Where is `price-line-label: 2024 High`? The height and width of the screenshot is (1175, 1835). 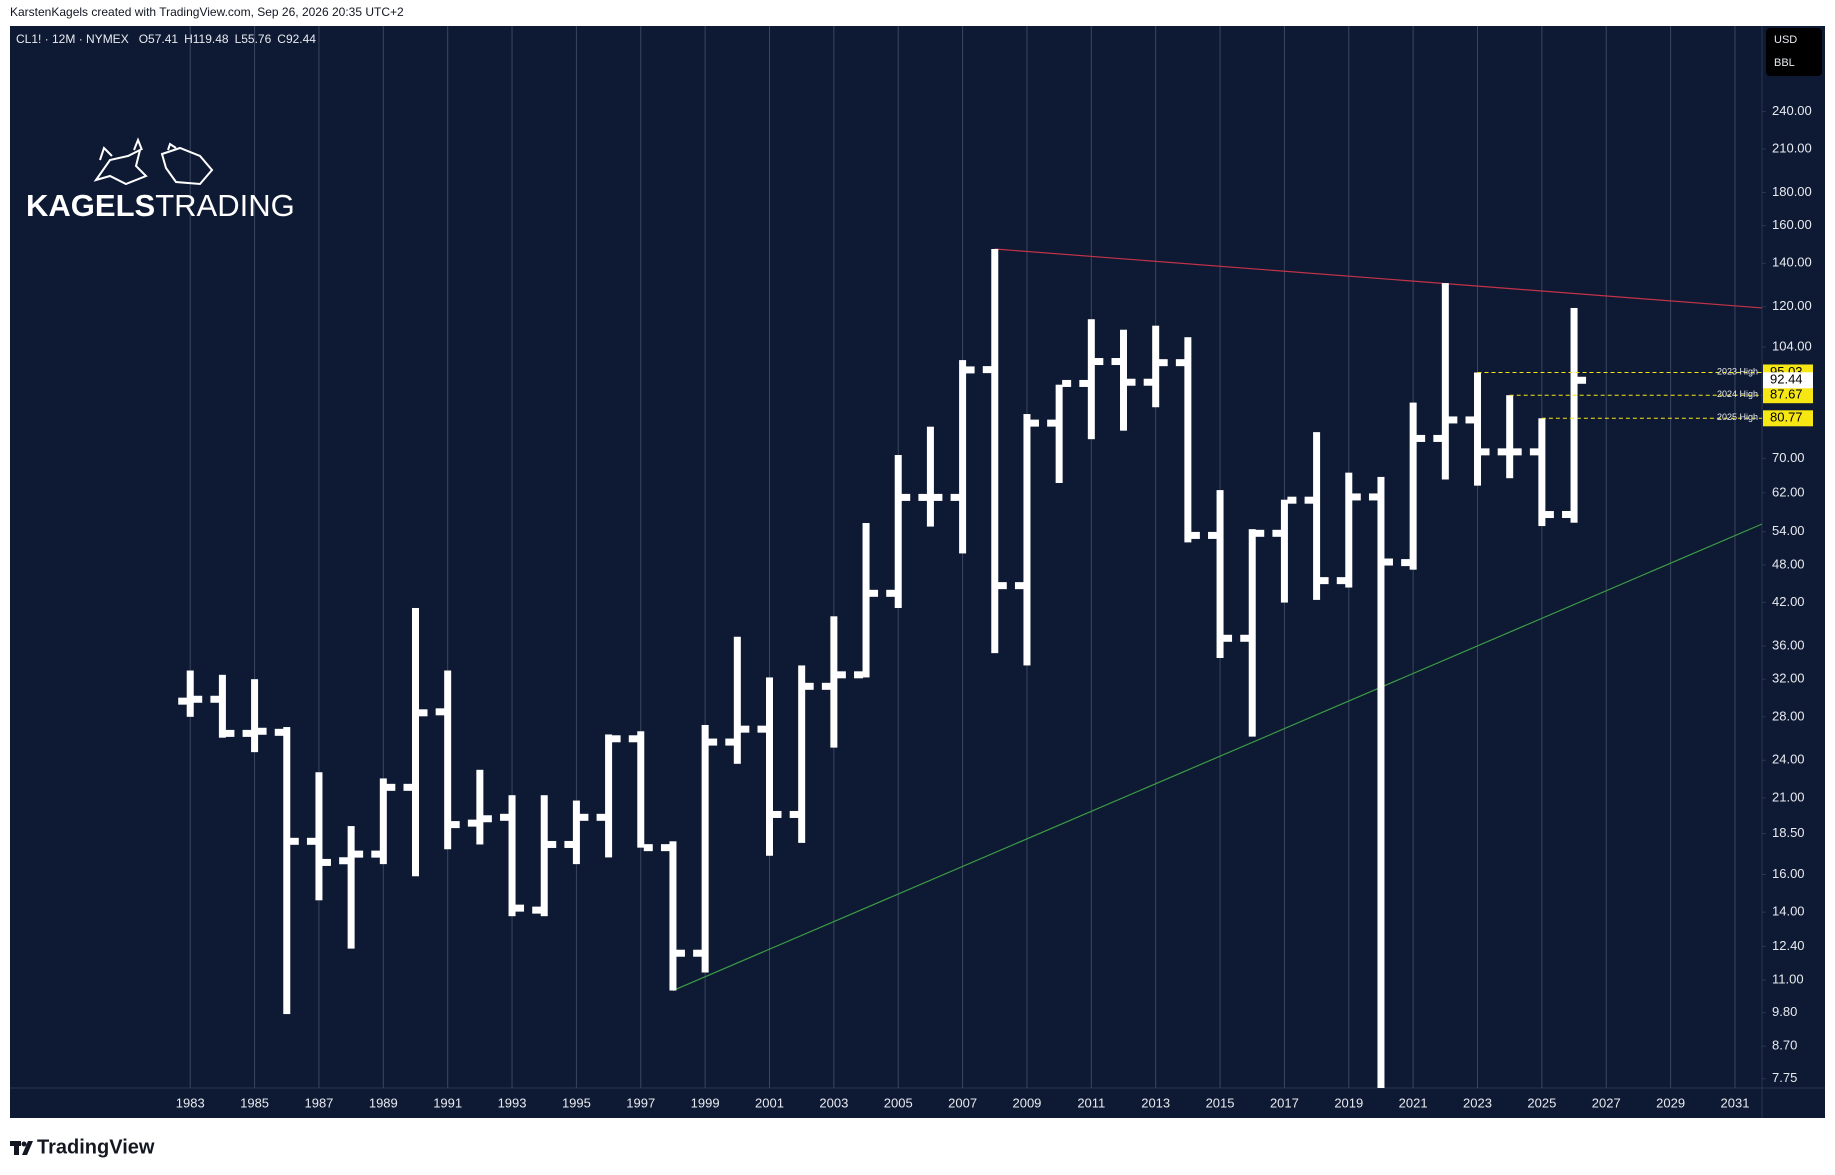 price-line-label: 2024 High is located at coordinates (1737, 394).